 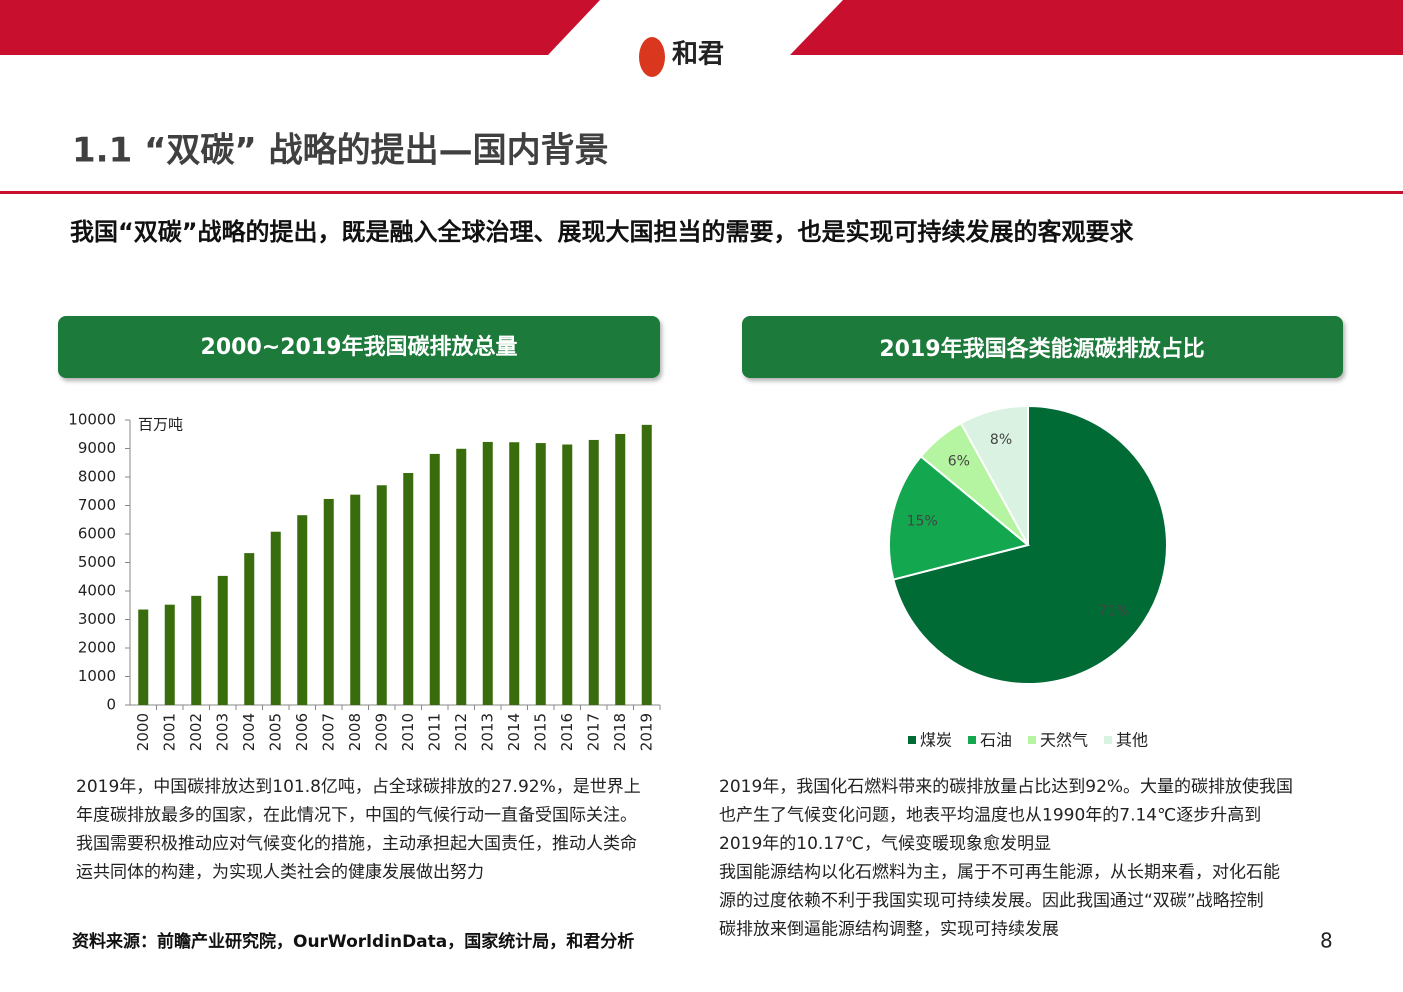 I want to click on y-tick-label: 6000, so click(x=97, y=534).